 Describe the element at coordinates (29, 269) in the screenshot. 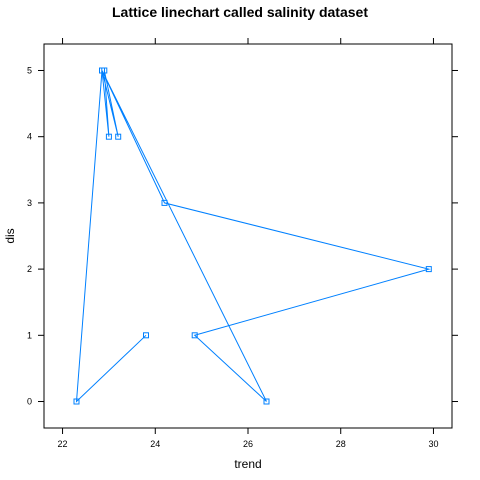

I see `y-tick-label: 2` at that location.